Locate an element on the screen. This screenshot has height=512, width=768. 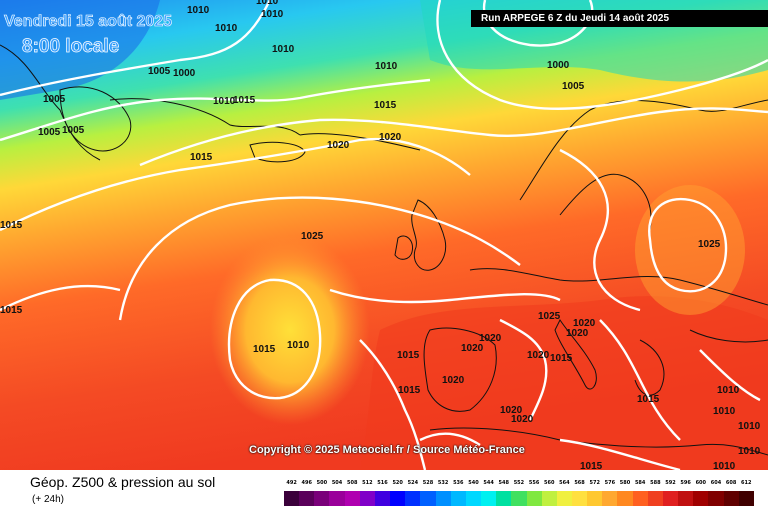
forecast-date: Vendredi 15 août 2025 is located at coordinates (88, 22).